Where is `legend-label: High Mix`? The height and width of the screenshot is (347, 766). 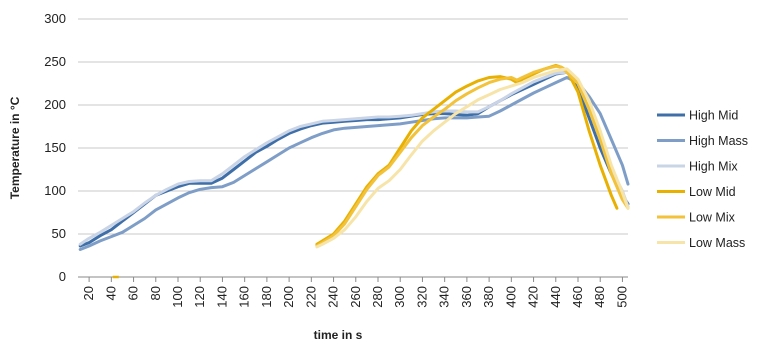 legend-label: High Mix is located at coordinates (713, 167).